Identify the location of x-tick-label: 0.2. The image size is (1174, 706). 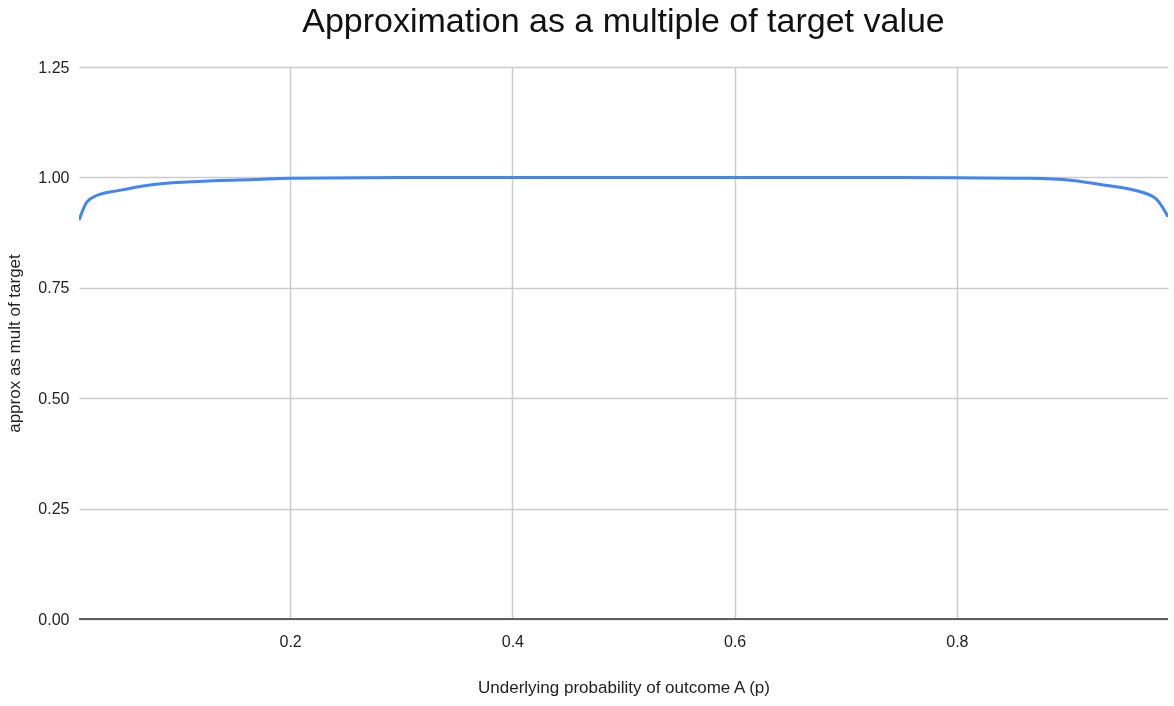
(290, 641).